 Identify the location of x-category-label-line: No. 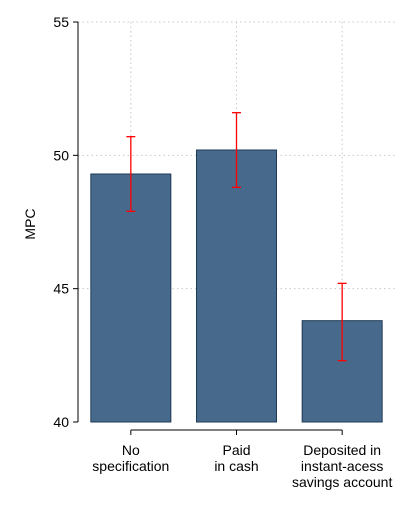
(131, 450).